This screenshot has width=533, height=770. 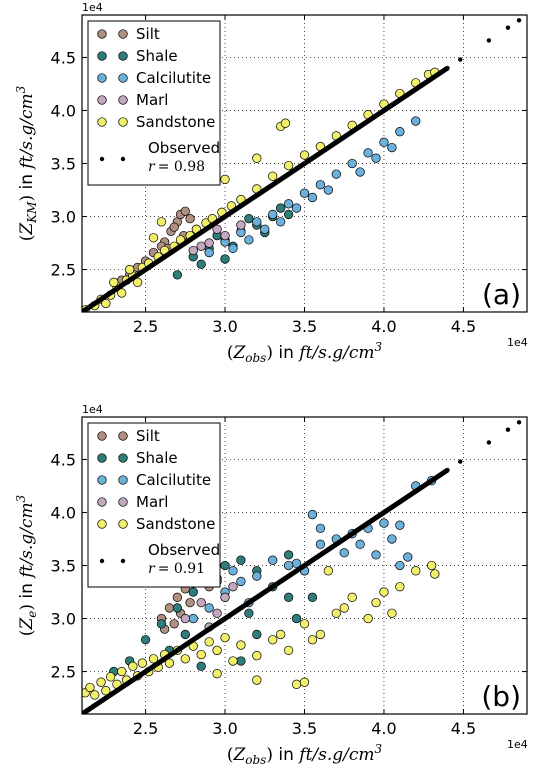 I want to click on legend-box, so click(x=154, y=103).